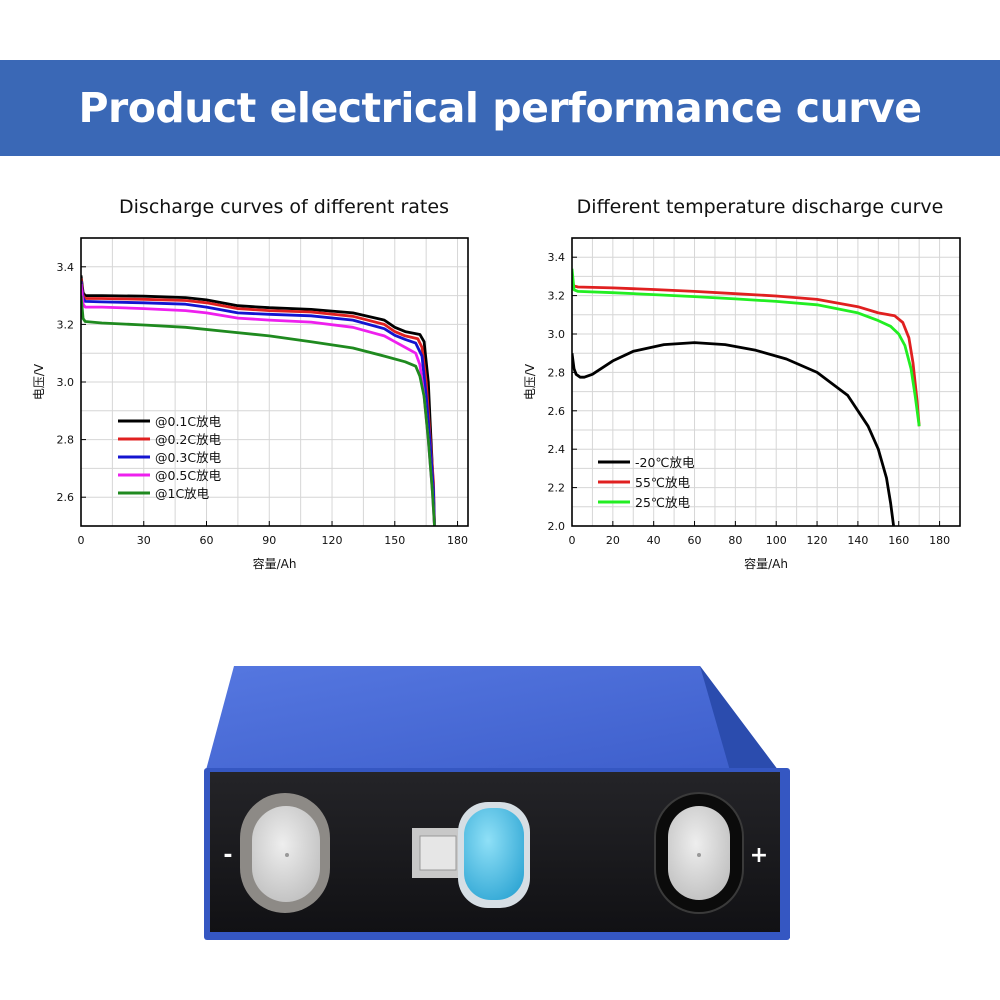 The height and width of the screenshot is (1000, 1000). I want to click on rate-x-tick-label: 150, so click(394, 540).